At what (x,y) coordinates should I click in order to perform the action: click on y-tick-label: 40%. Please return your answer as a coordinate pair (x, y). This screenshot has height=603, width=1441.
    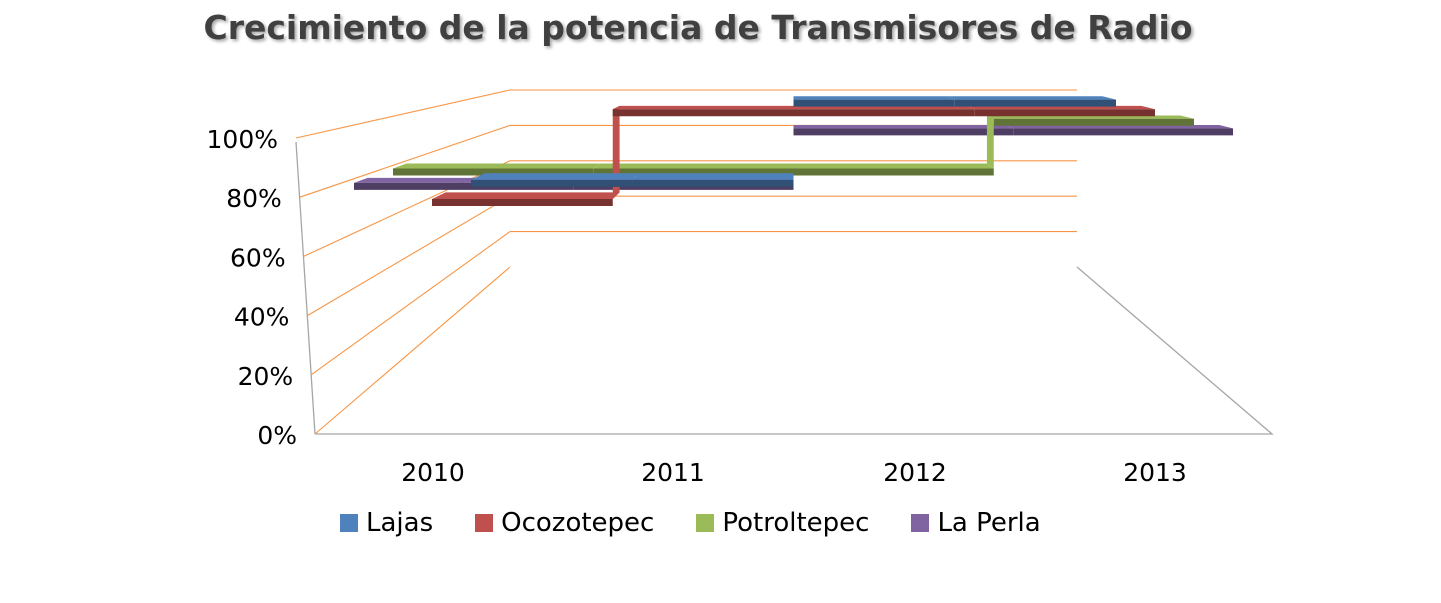
    Looking at the image, I should click on (262, 317).